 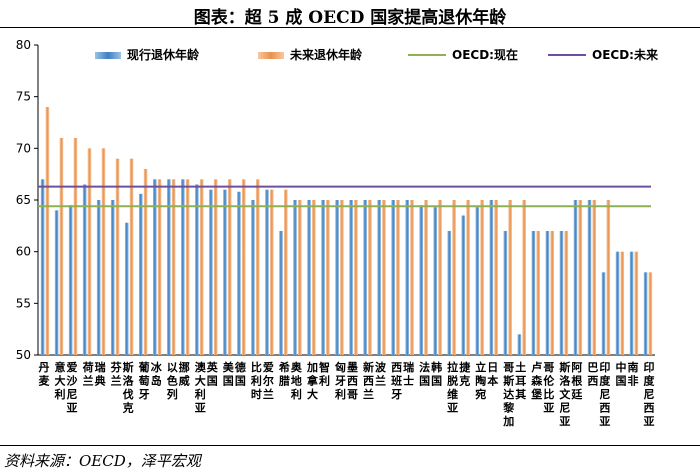 What do you see at coordinates (452, 387) in the screenshot?
I see `x-tick-label: 拉脱维亚` at bounding box center [452, 387].